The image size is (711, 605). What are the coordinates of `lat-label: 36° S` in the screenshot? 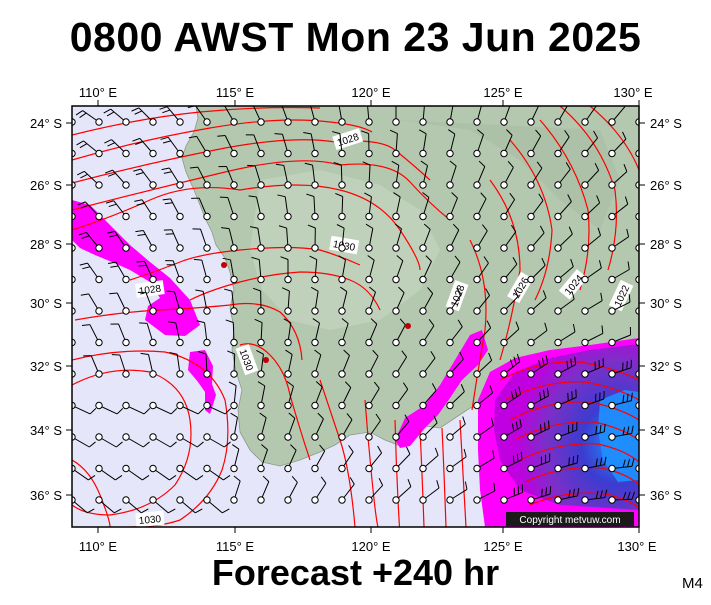 It's located at (666, 495).